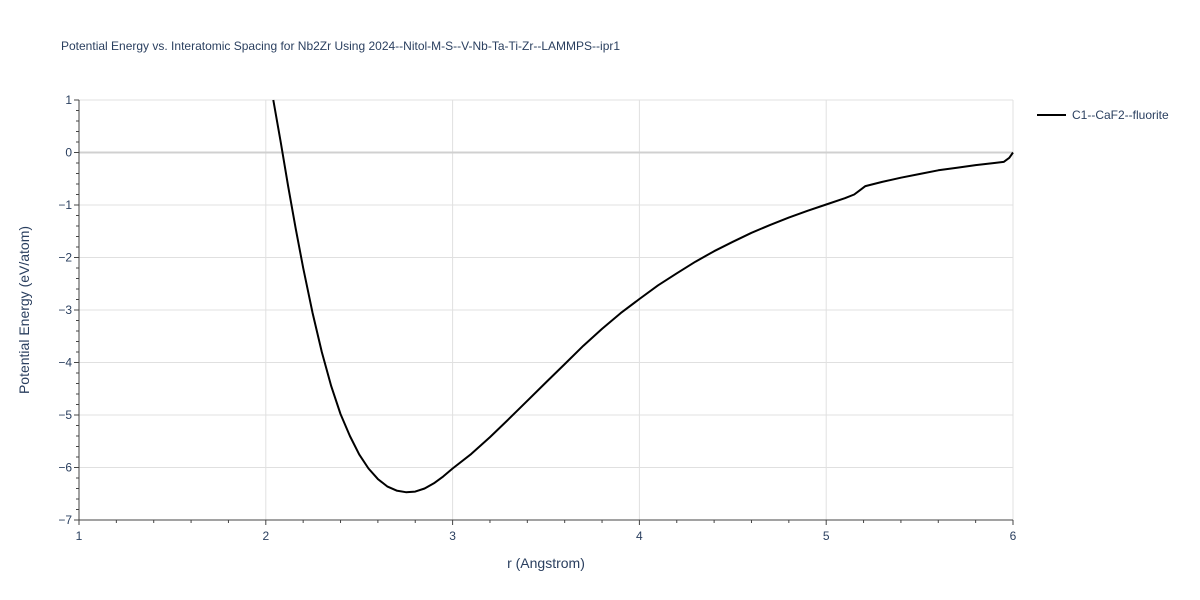 This screenshot has width=1200, height=600. I want to click on y-tick-label: −6, so click(65, 468).